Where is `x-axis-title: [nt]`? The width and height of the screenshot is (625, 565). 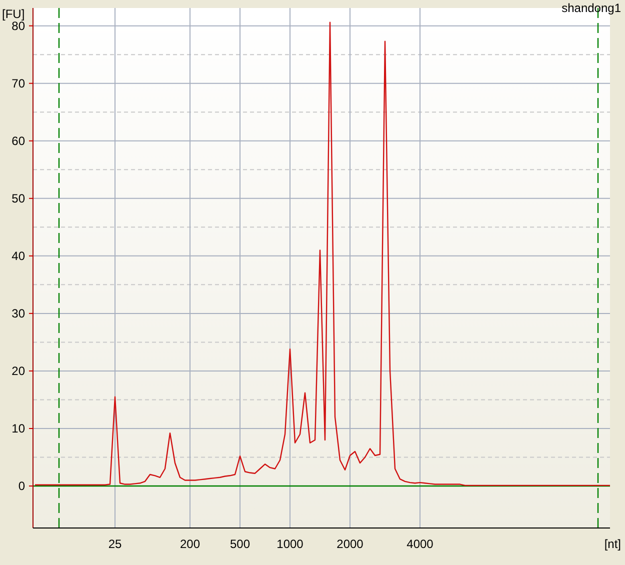
x-axis-title: [nt] is located at coordinates (612, 544).